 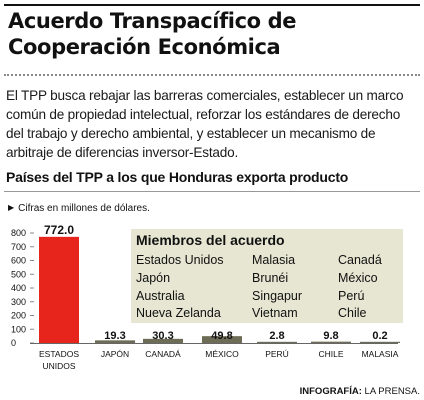 What do you see at coordinates (330, 354) in the screenshot?
I see `x-tick-label: CHILE` at bounding box center [330, 354].